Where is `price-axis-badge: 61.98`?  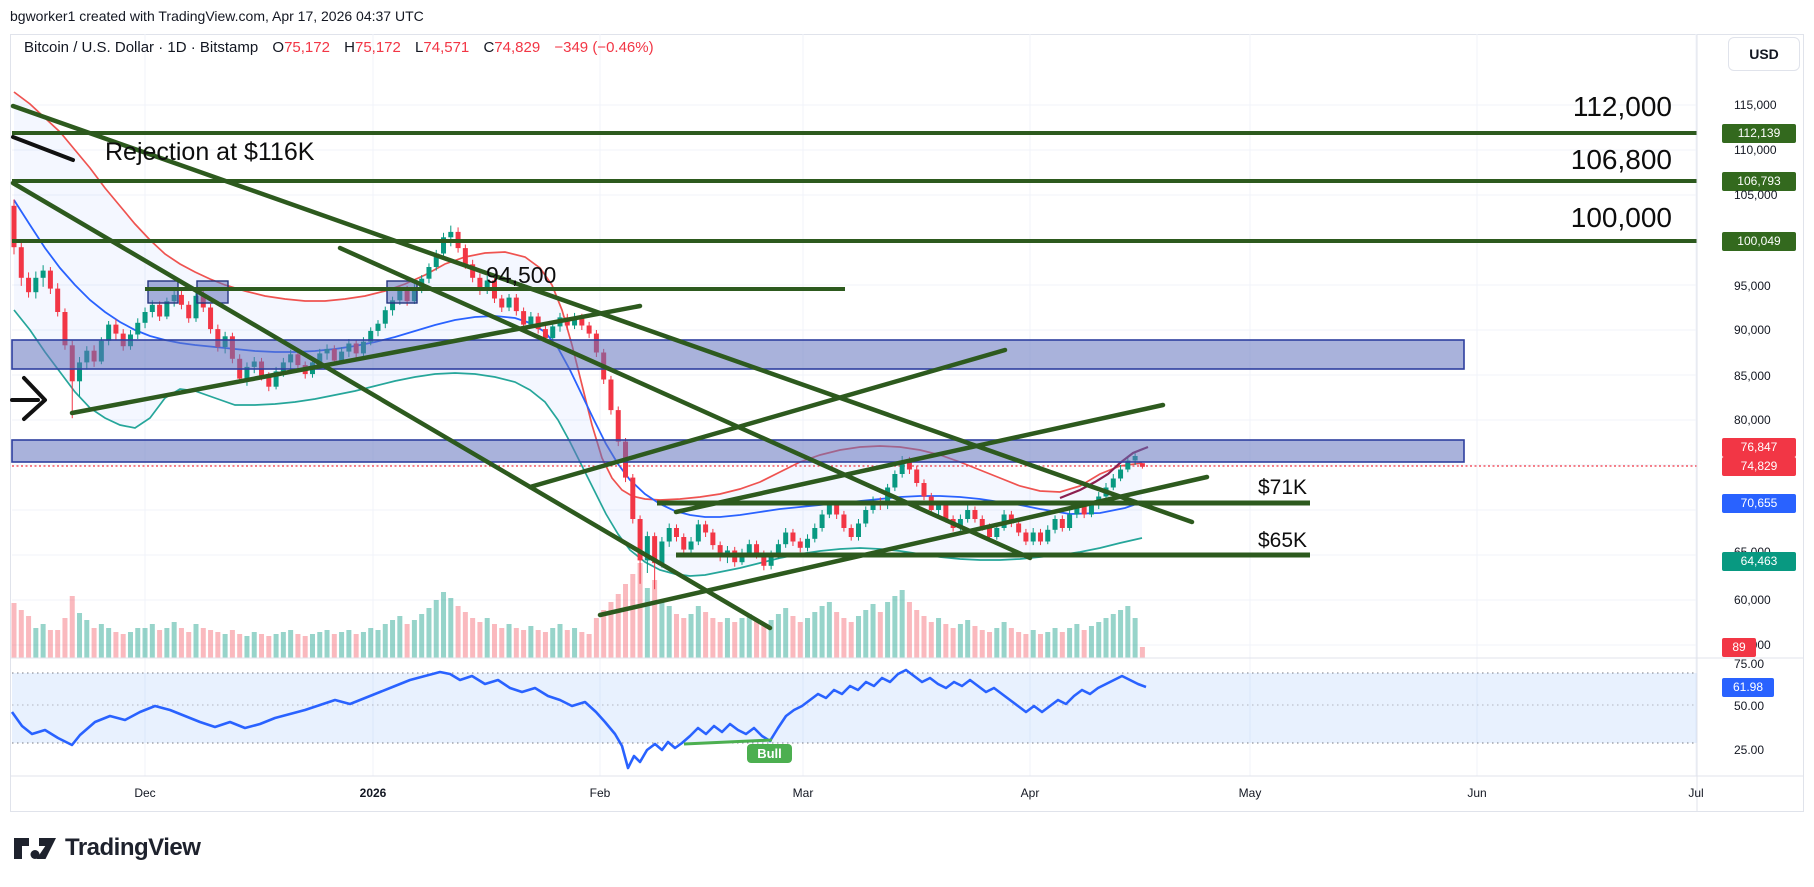
price-axis-badge: 61.98 is located at coordinates (1748, 687).